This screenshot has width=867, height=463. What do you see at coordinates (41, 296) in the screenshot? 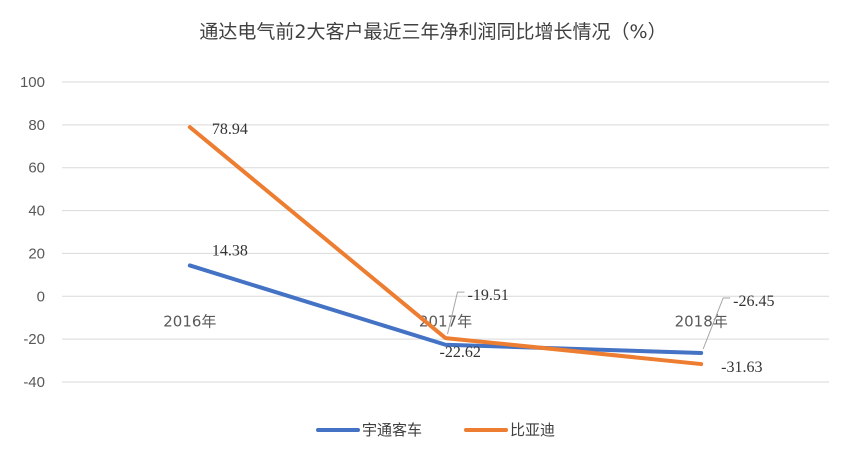
I see `y-tick-label: 0` at bounding box center [41, 296].